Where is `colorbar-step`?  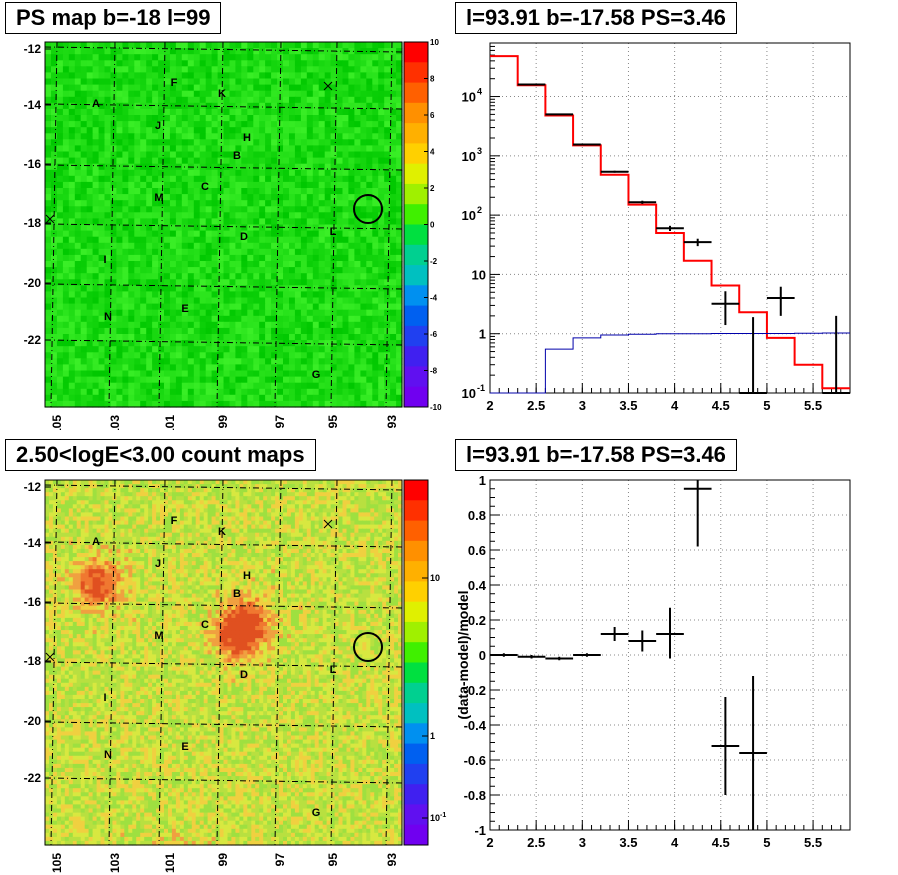 colorbar-step is located at coordinates (416, 316).